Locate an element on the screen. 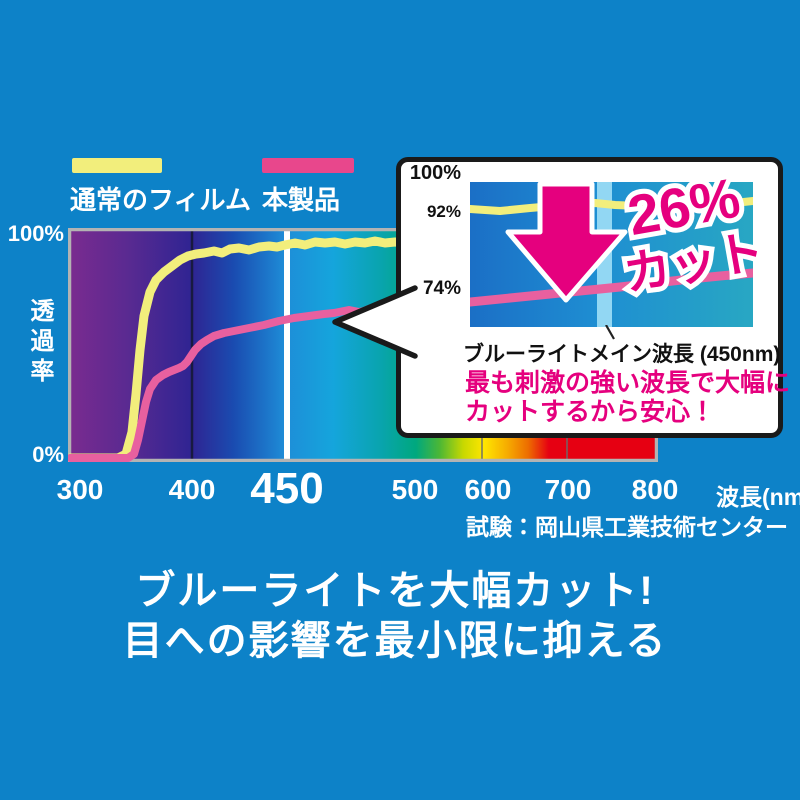 The height and width of the screenshot is (800, 800). callout-label-74: 74% is located at coordinates (441, 288).